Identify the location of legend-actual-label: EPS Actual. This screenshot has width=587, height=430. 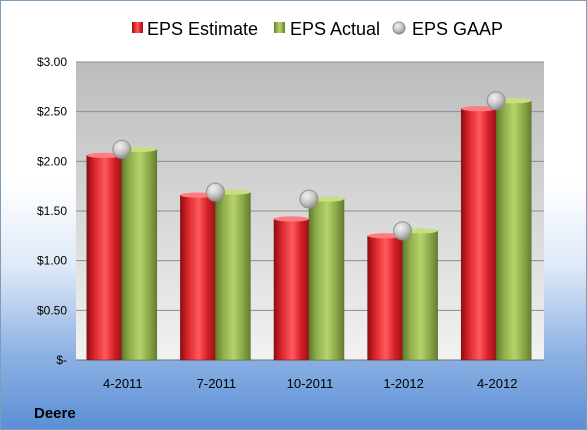
(335, 29).